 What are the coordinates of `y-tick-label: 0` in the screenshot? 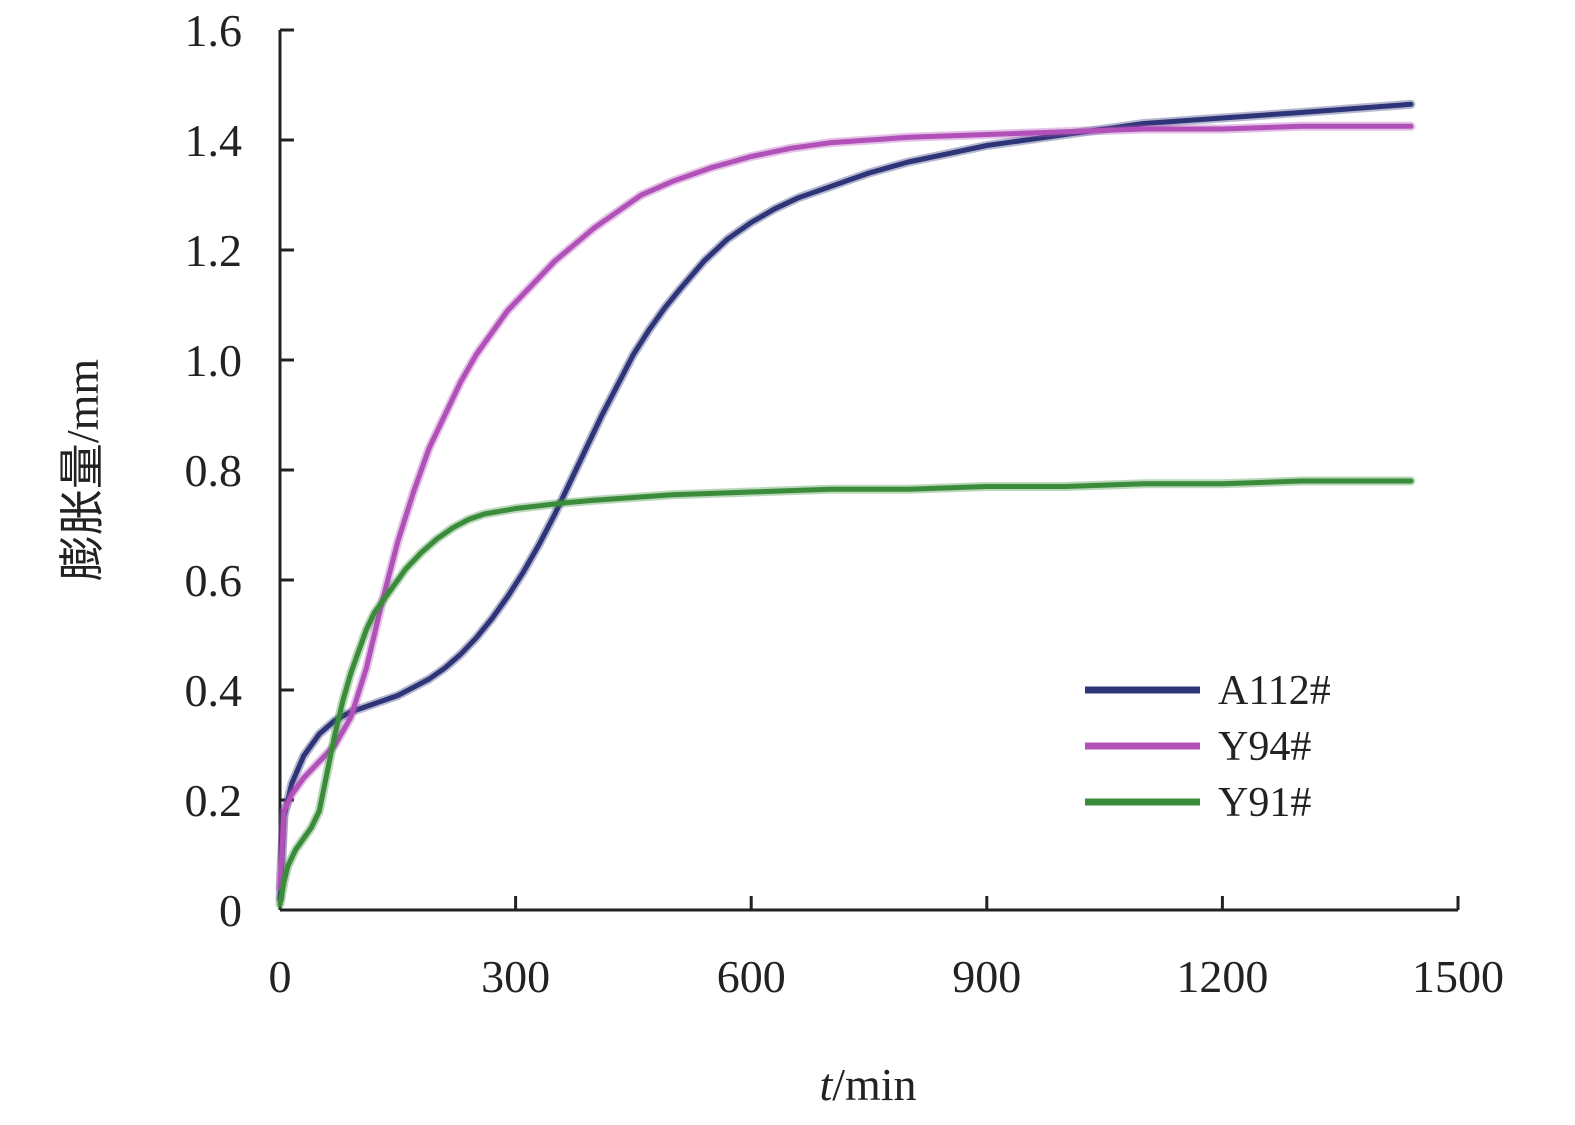 It's located at (230, 910).